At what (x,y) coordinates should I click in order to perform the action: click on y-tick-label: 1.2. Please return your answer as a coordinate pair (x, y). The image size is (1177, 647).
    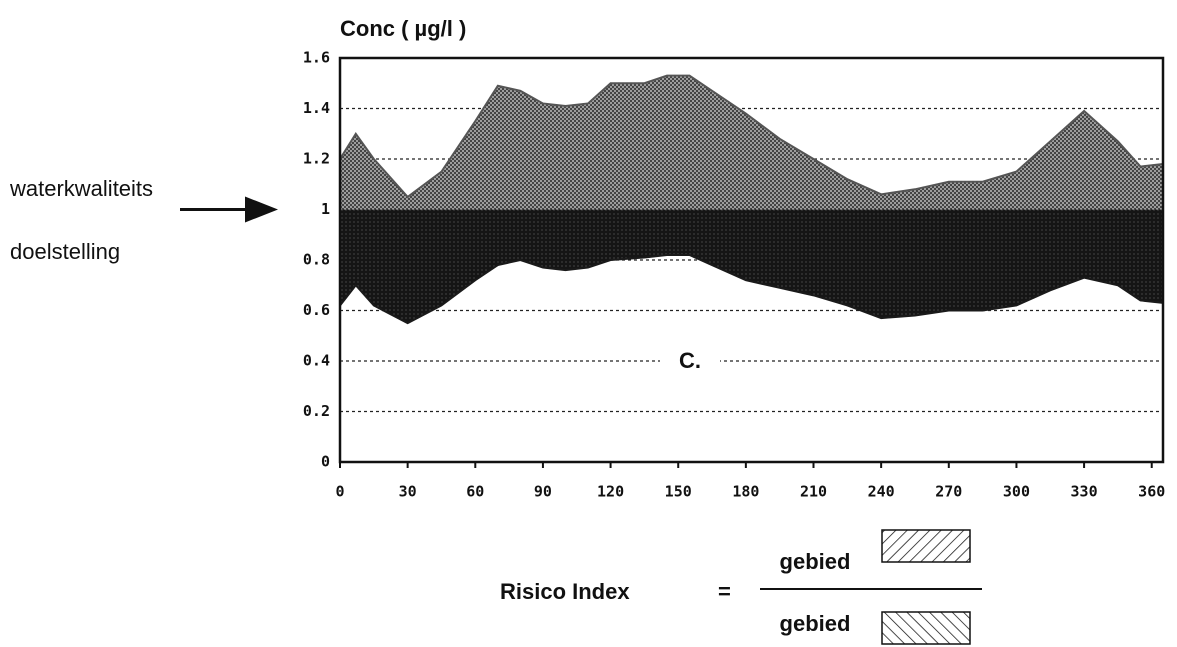
    Looking at the image, I should click on (316, 159).